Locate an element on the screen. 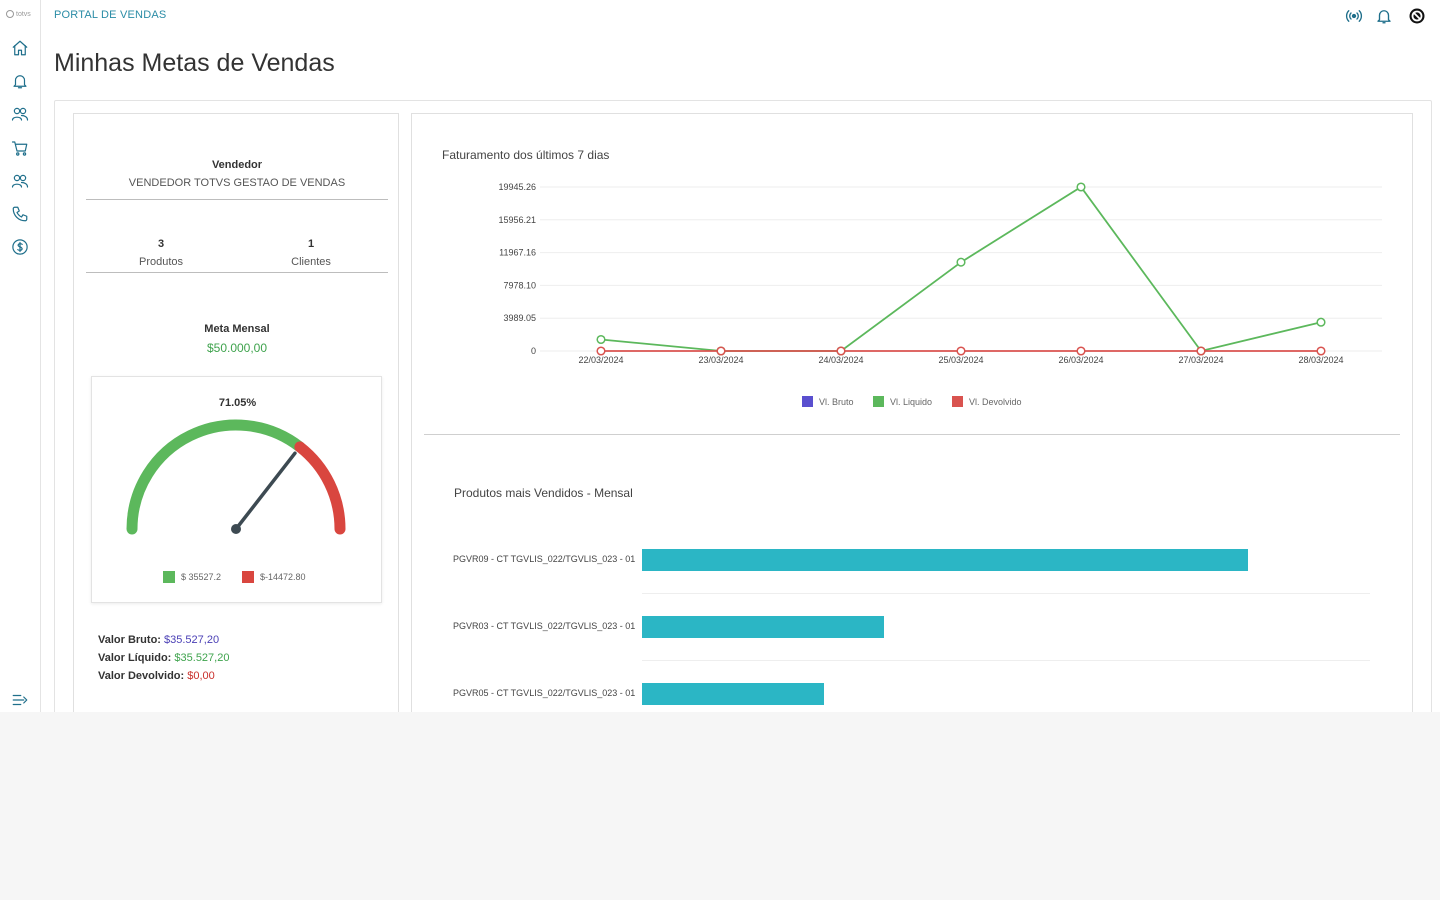 Image resolution: width=1440 pixels, height=900 pixels. value-liquido: Valor Líquido: $35.527,20 is located at coordinates (163, 658).